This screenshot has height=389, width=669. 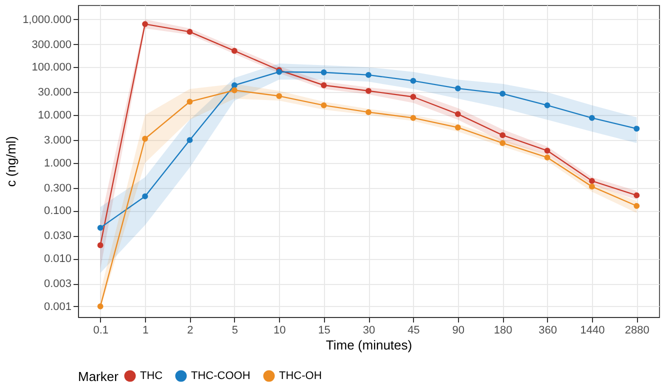 What do you see at coordinates (279, 330) in the screenshot?
I see `x-tick-label: 10` at bounding box center [279, 330].